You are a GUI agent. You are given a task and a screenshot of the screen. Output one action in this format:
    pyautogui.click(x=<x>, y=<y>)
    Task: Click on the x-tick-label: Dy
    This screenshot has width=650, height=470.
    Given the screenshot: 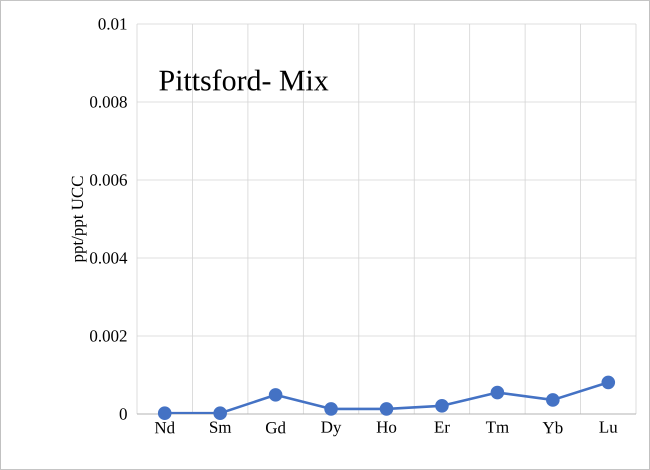 What is the action you would take?
    pyautogui.click(x=331, y=429)
    